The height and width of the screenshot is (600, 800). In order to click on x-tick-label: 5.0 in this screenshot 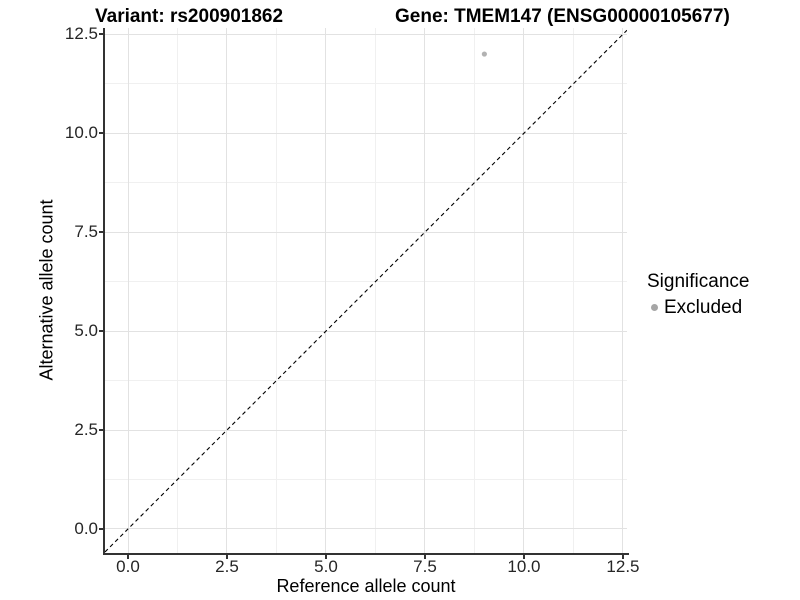, I will do `click(326, 566)`.